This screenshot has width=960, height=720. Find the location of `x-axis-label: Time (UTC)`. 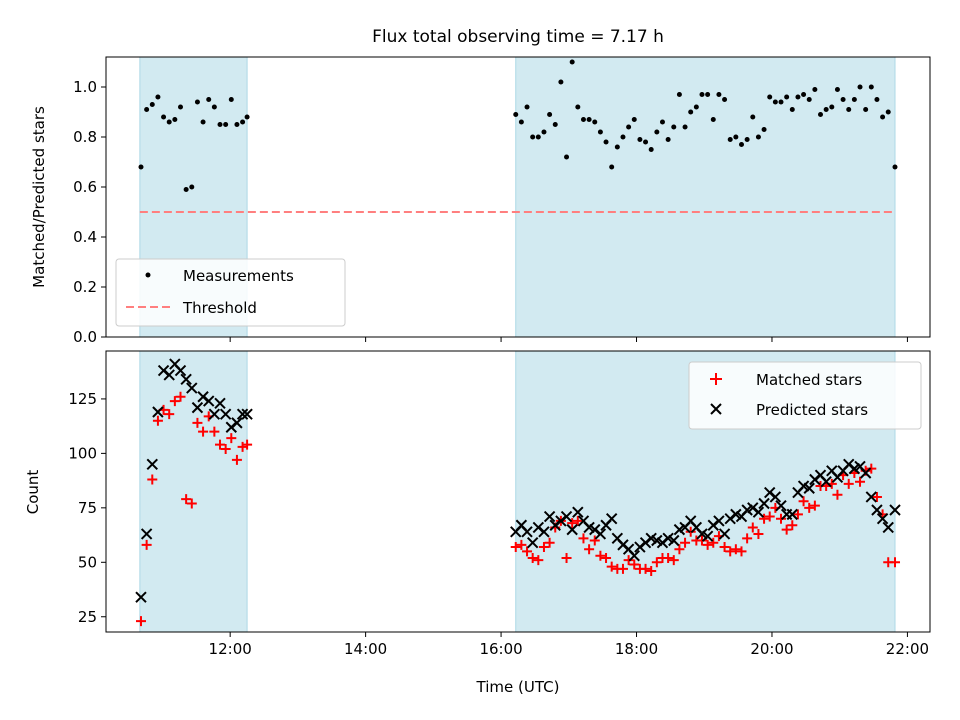

x-axis-label: Time (UTC) is located at coordinates (518, 687).